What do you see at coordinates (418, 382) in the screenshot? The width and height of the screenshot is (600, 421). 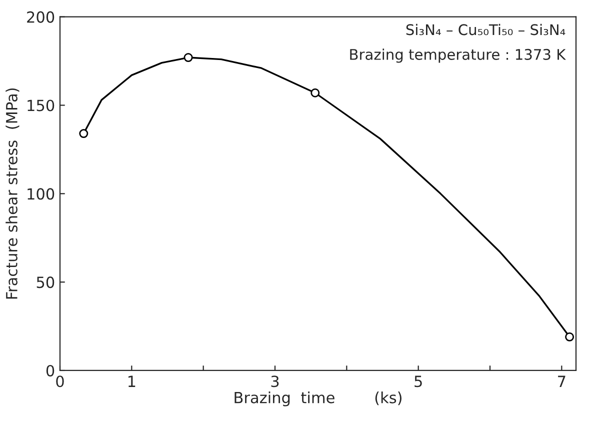 I see `x-tick-label: 5` at bounding box center [418, 382].